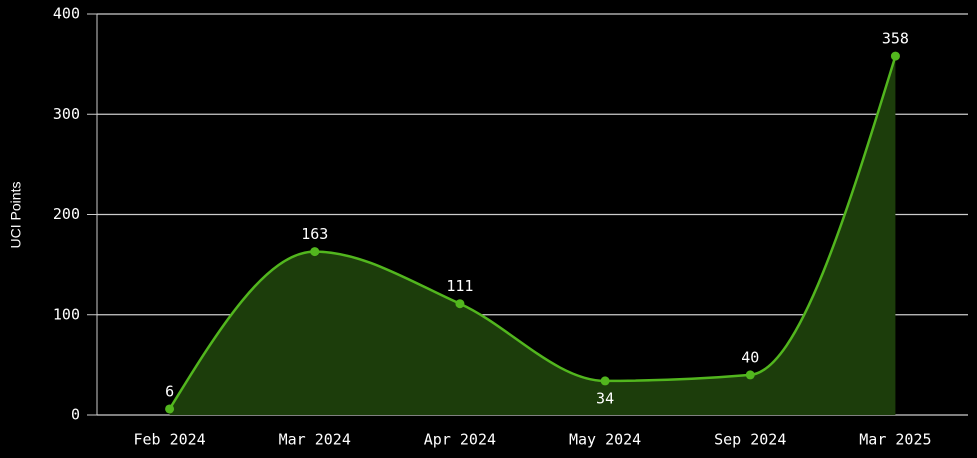  I want to click on x-tick-label: May 2024, so click(605, 440).